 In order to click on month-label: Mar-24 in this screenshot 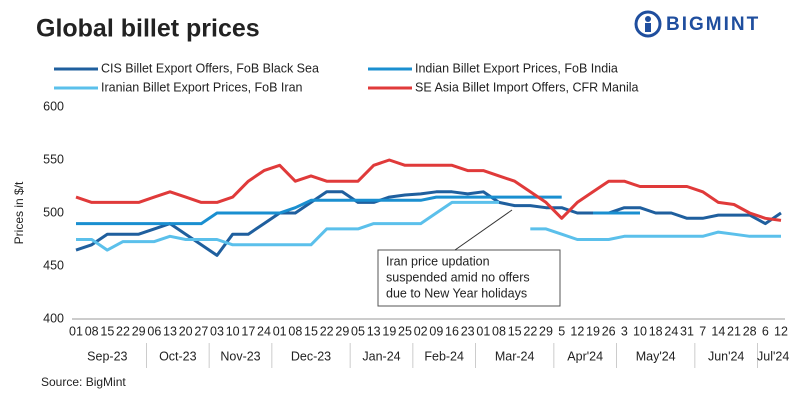, I will do `click(515, 356)`.